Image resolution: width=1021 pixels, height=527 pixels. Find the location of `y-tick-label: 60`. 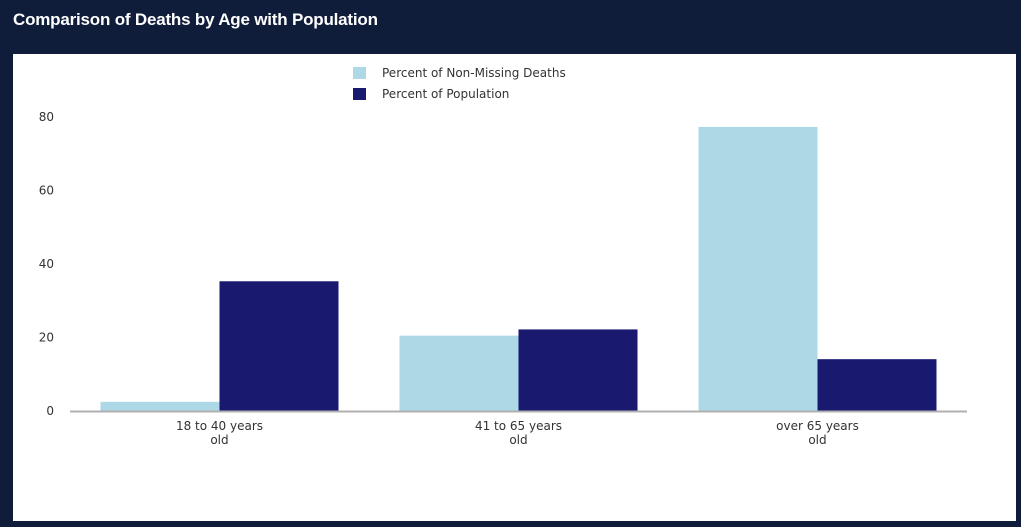

y-tick-label: 60 is located at coordinates (46, 191).